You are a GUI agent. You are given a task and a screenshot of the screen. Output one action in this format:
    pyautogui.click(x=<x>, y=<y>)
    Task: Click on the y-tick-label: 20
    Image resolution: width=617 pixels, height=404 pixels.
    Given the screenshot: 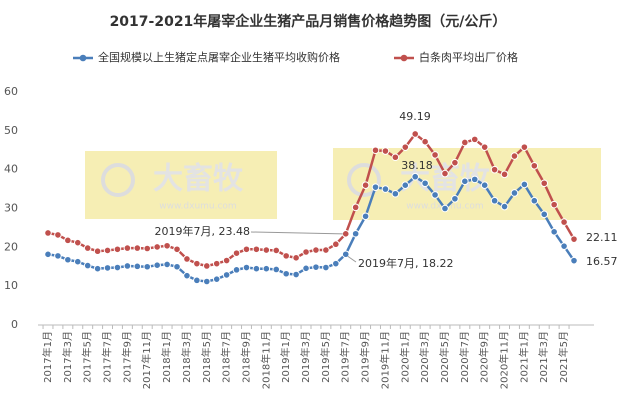 What is the action you would take?
    pyautogui.click(x=11, y=246)
    